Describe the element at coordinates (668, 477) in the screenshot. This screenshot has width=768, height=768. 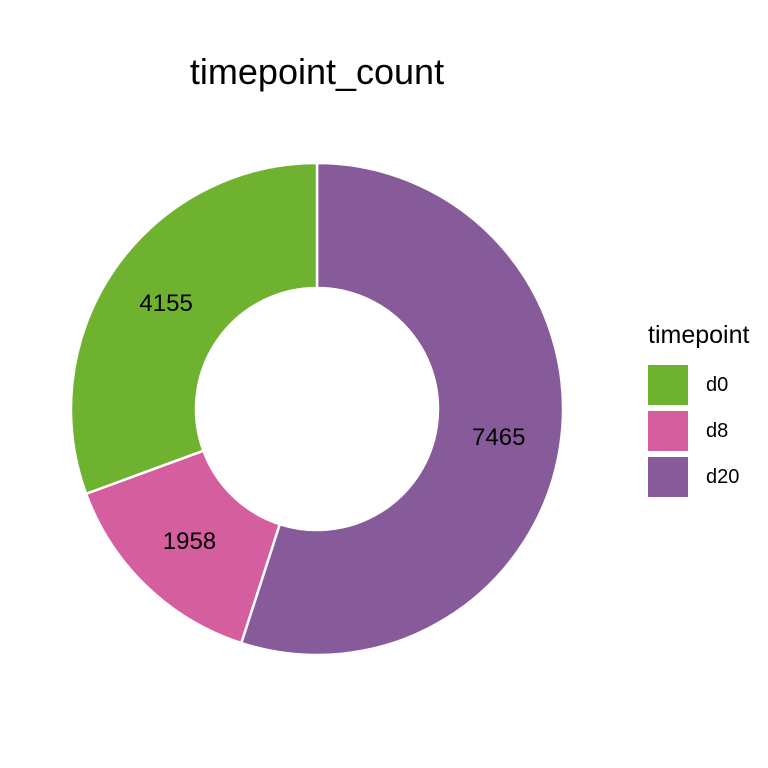
I see `legend-swatch-d20` at that location.